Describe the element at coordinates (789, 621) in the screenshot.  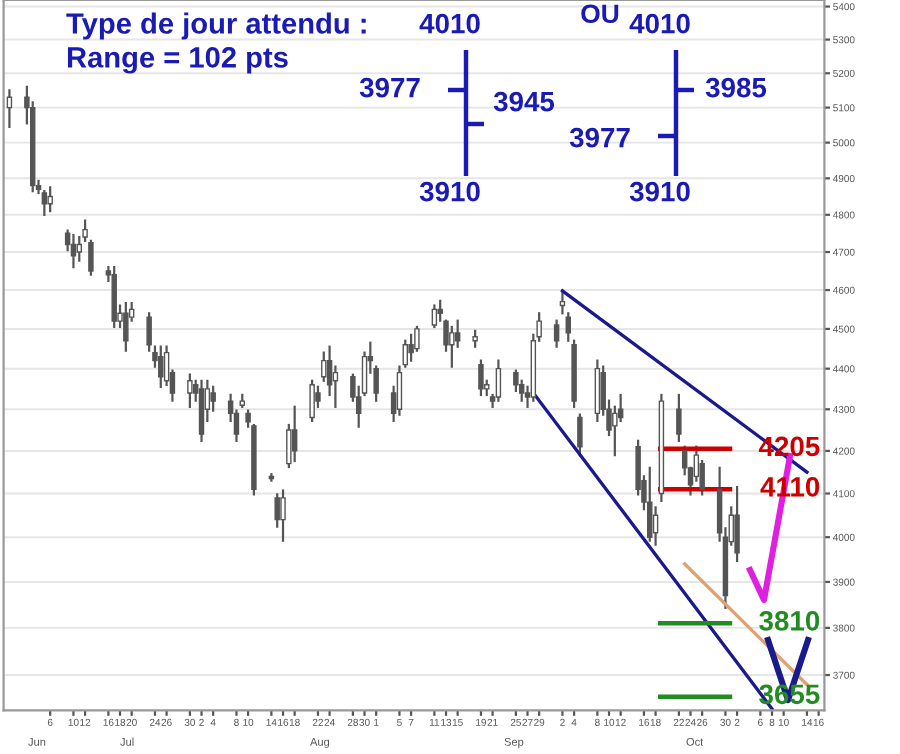
I see `ref-line-label: 3810` at that location.